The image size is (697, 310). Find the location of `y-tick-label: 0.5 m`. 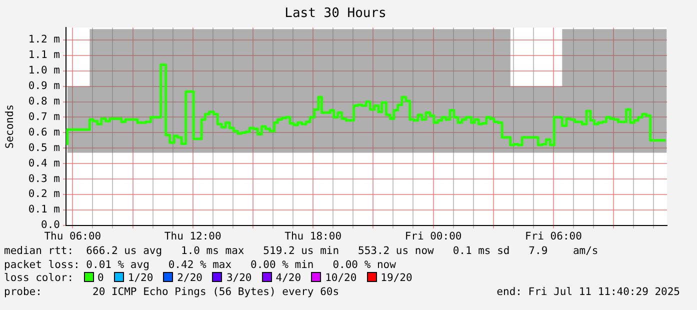

y-tick-label: 0.5 m is located at coordinates (44, 148).